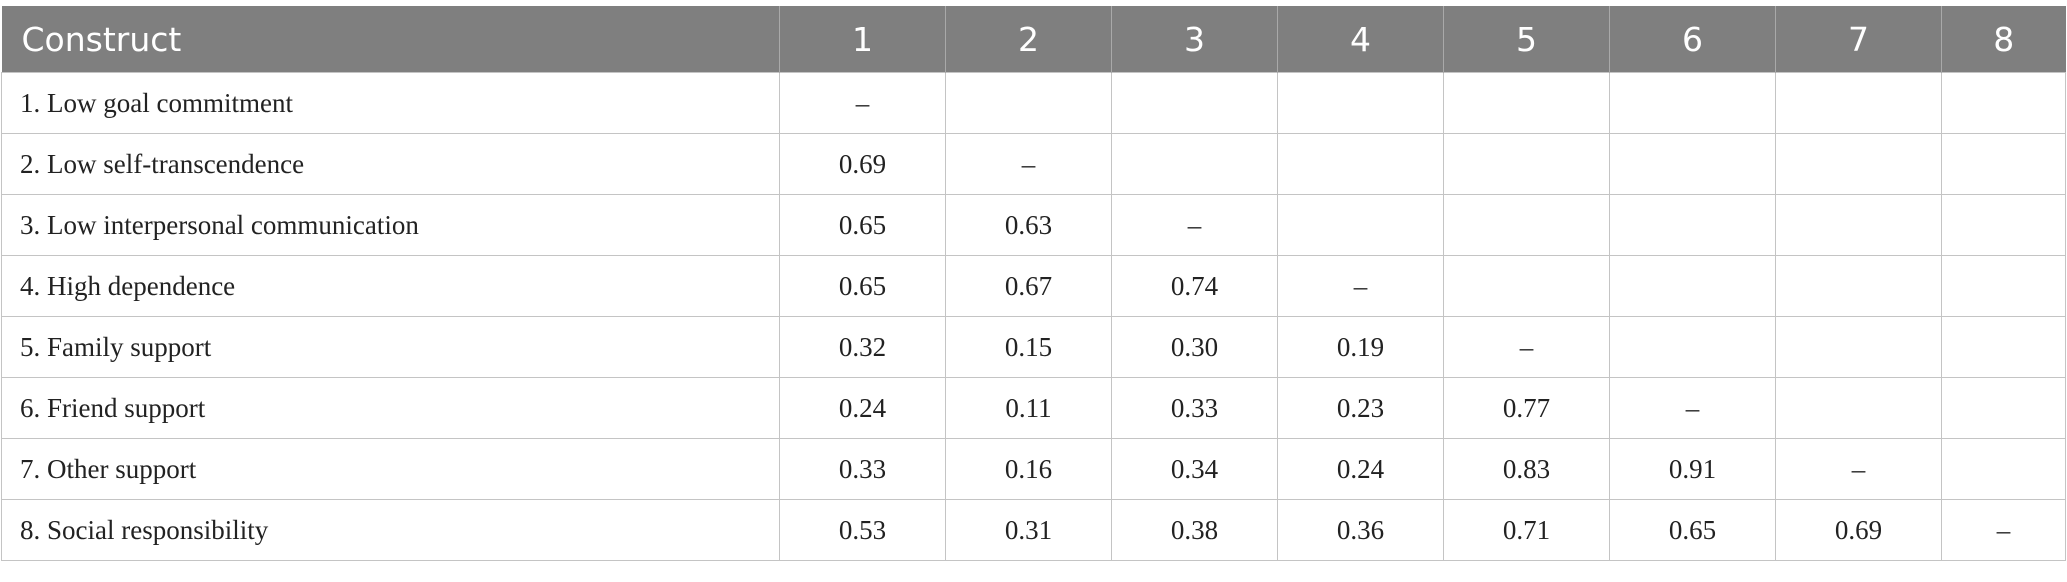 This screenshot has width=2067, height=582. What do you see at coordinates (1194, 286) in the screenshot?
I see `cell: 0.74` at bounding box center [1194, 286].